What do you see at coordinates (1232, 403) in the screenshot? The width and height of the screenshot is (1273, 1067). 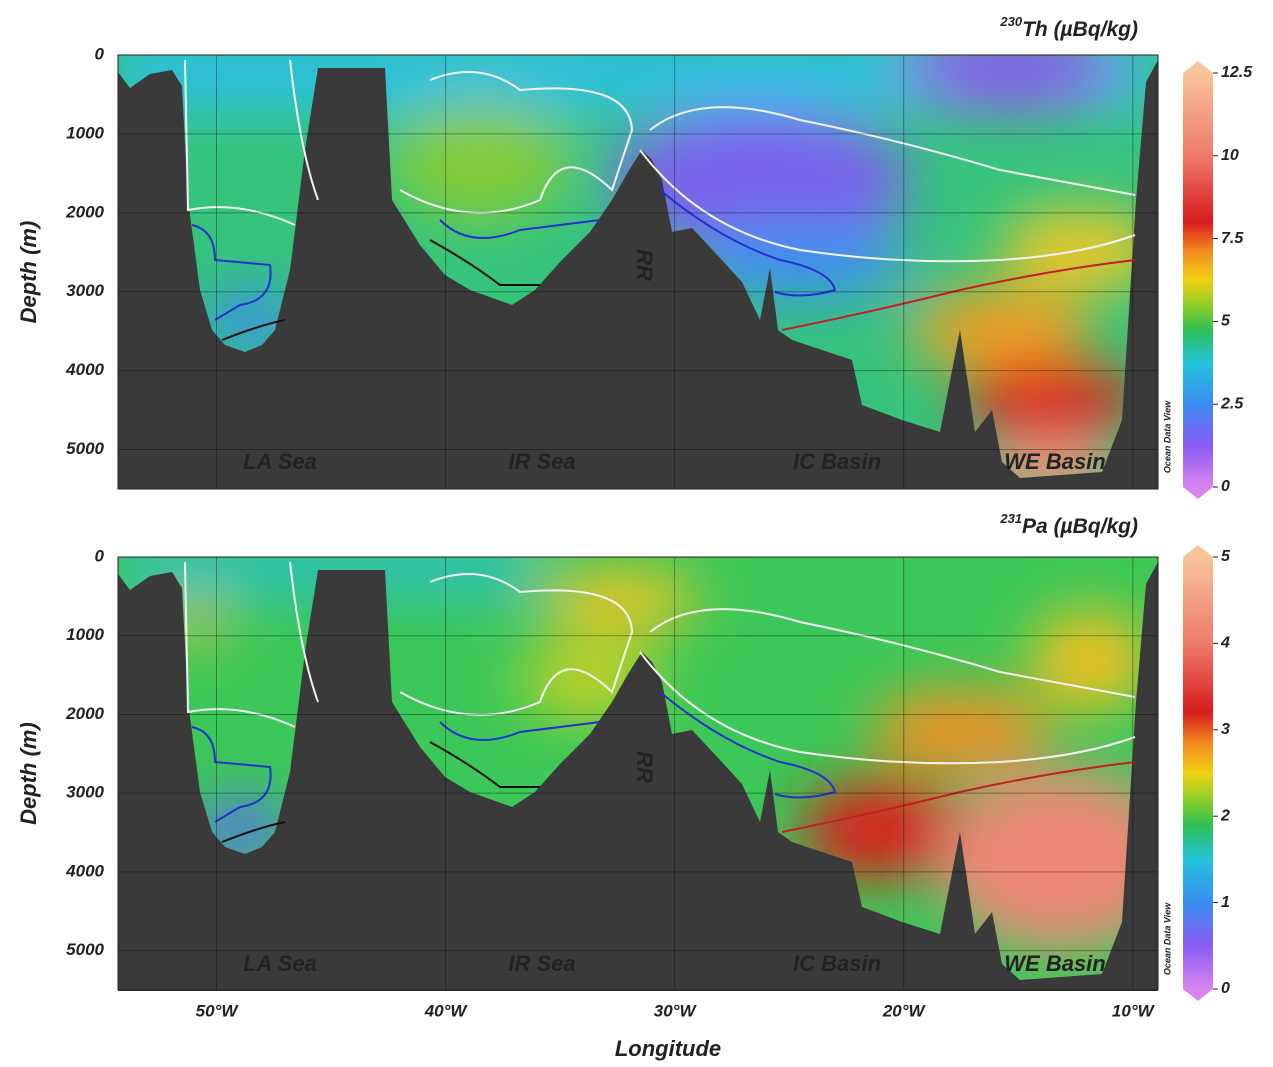 I see `colorbar-tick-label: 2.5` at bounding box center [1232, 403].